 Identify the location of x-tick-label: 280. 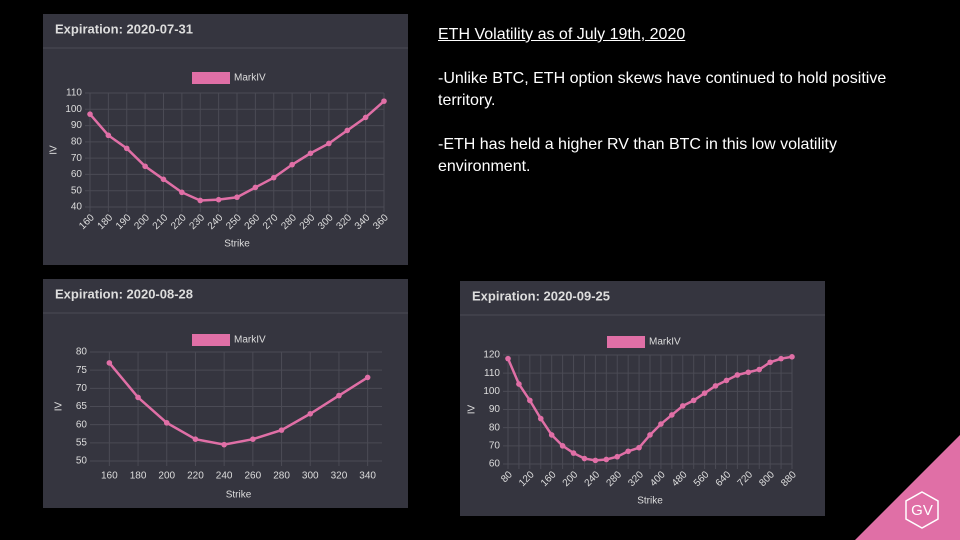
(281, 476).